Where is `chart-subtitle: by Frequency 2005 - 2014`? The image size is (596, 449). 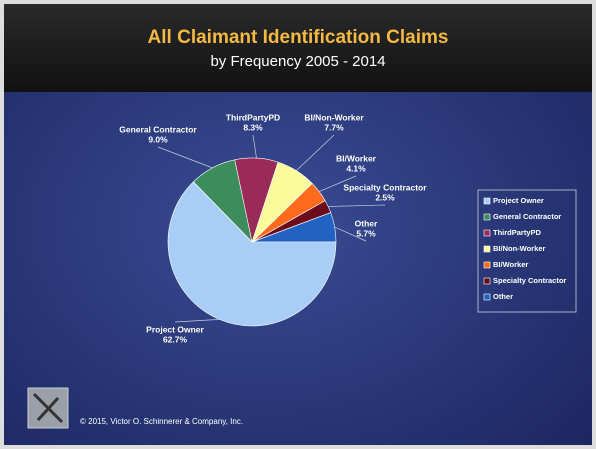 chart-subtitle: by Frequency 2005 - 2014 is located at coordinates (297, 61).